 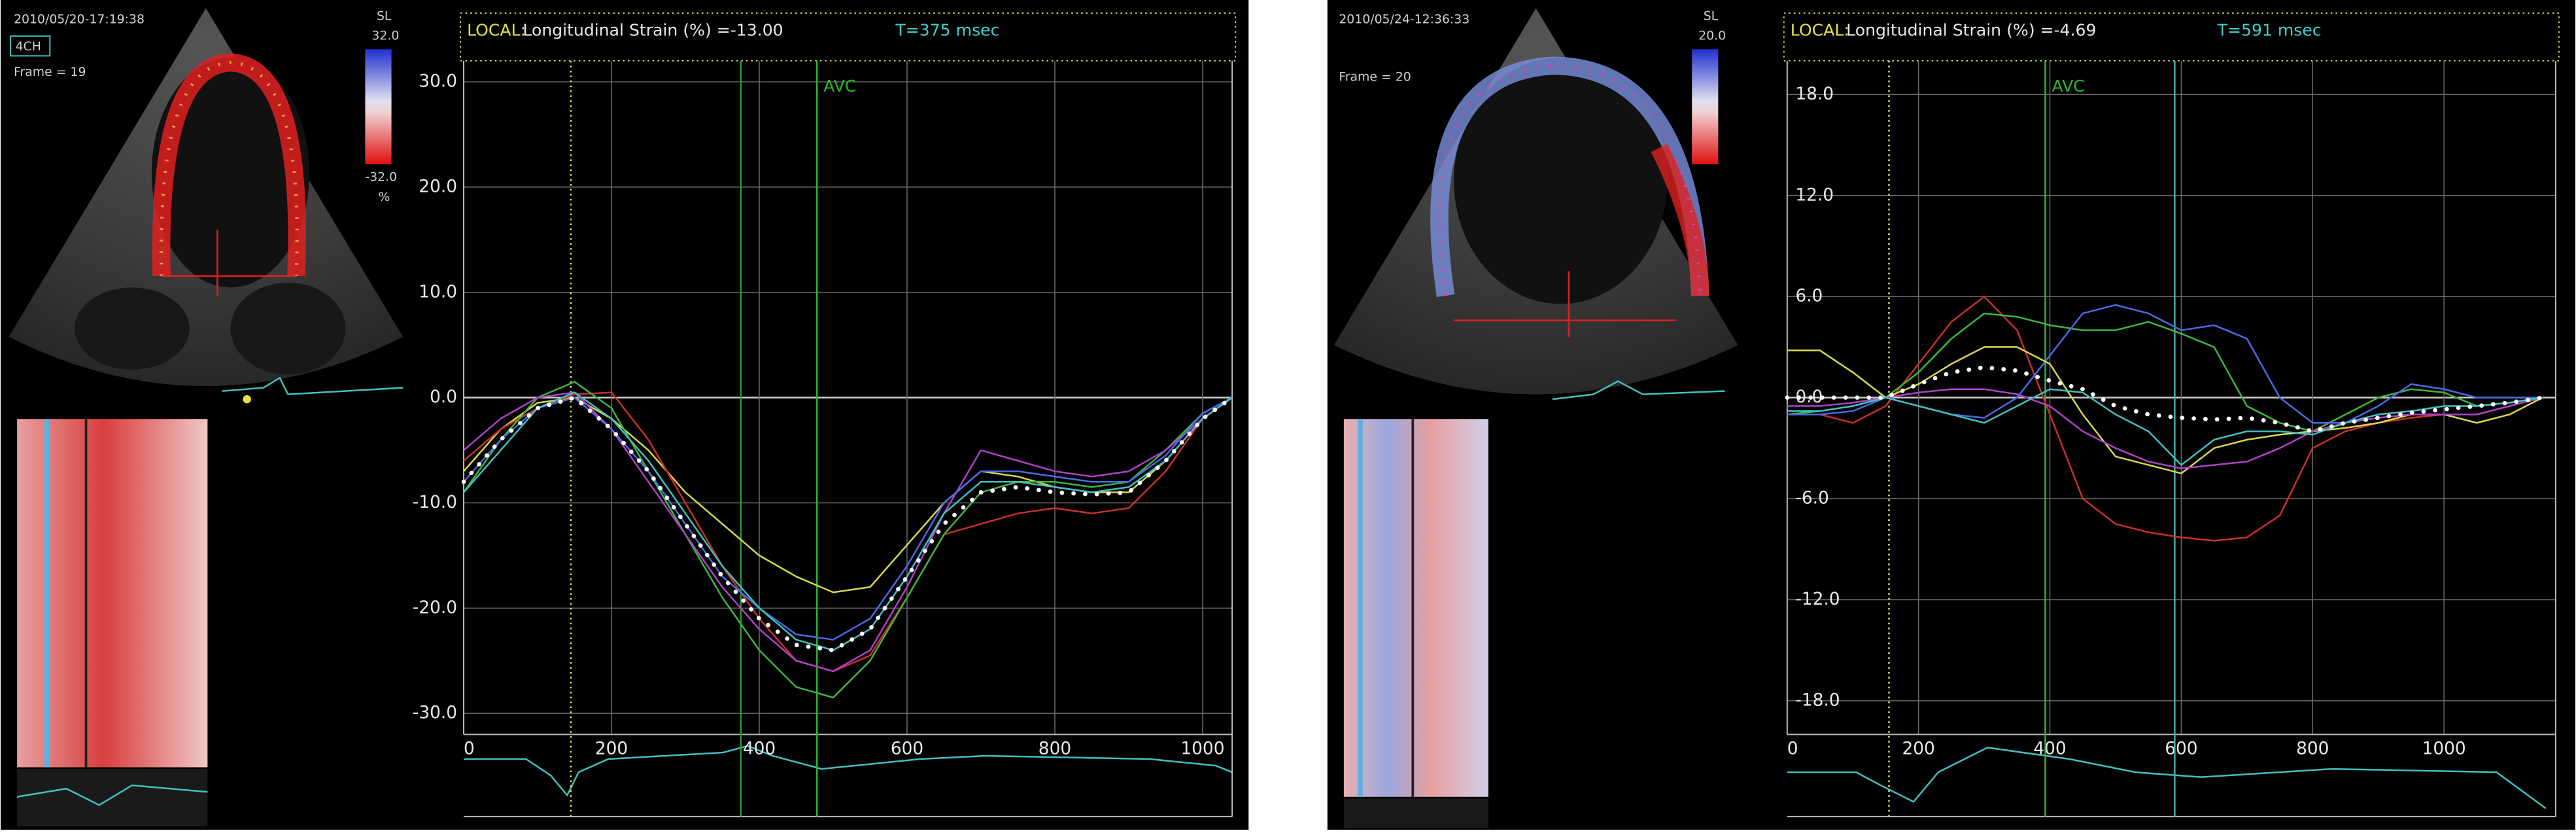 I want to click on y-tick-label: 12.0, so click(x=1815, y=195).